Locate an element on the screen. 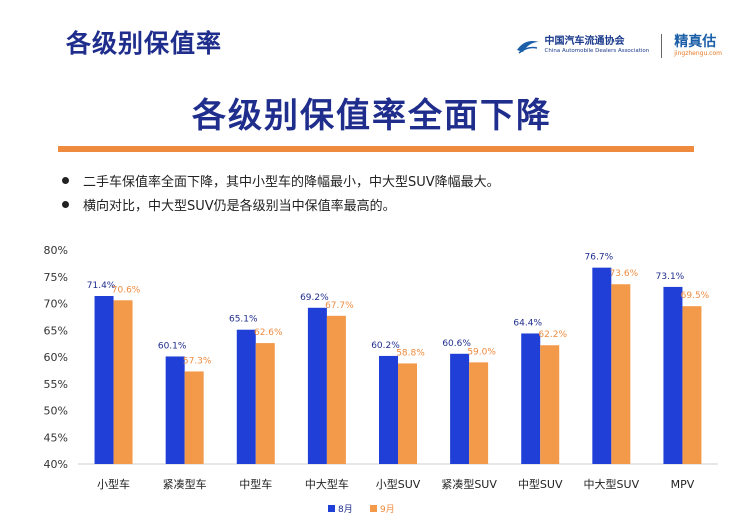  org-name: 中国汽车流通协会 is located at coordinates (584, 42).